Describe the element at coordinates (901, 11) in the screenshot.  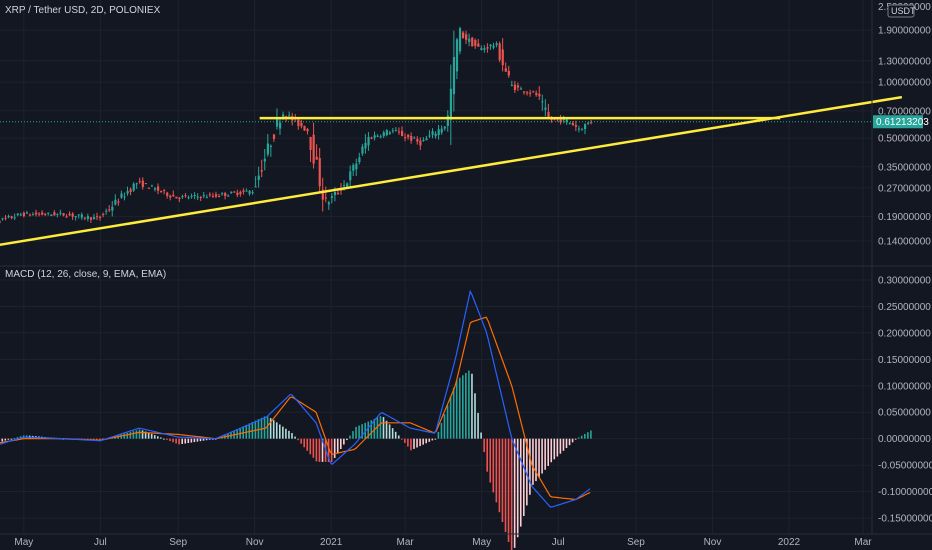
I see `currency-badge-box` at that location.